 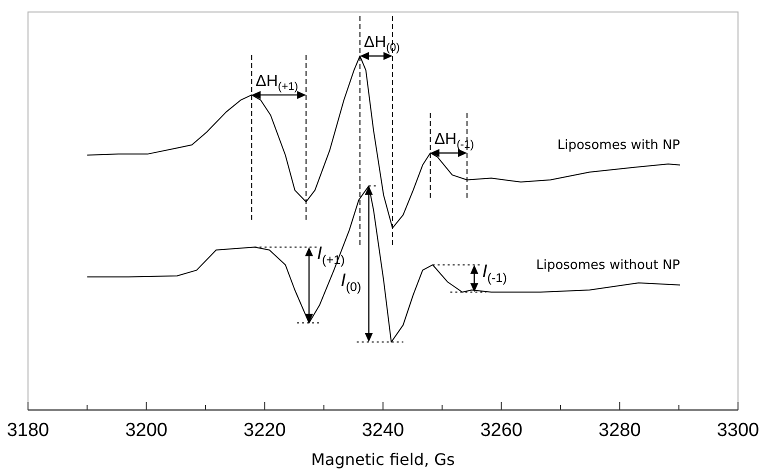 I want to click on annotation: I$_{(-1)}$, so click(x=494, y=272).